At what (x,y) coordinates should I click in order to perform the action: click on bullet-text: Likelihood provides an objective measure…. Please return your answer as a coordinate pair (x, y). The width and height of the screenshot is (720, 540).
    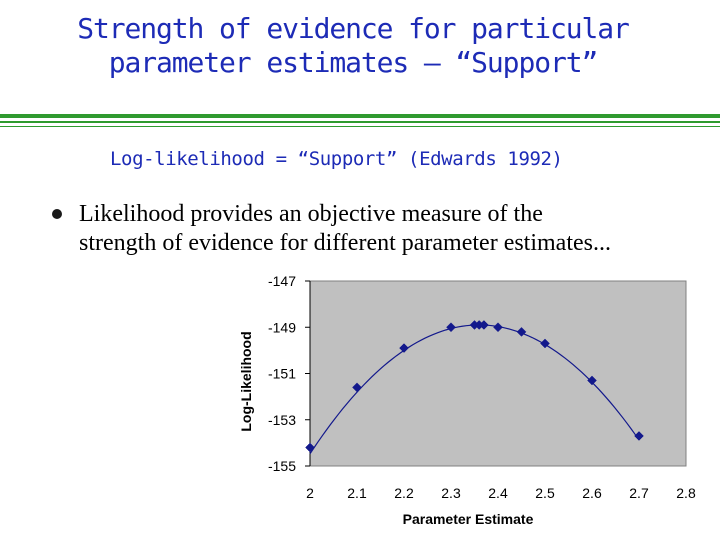
    Looking at the image, I should click on (389, 229).